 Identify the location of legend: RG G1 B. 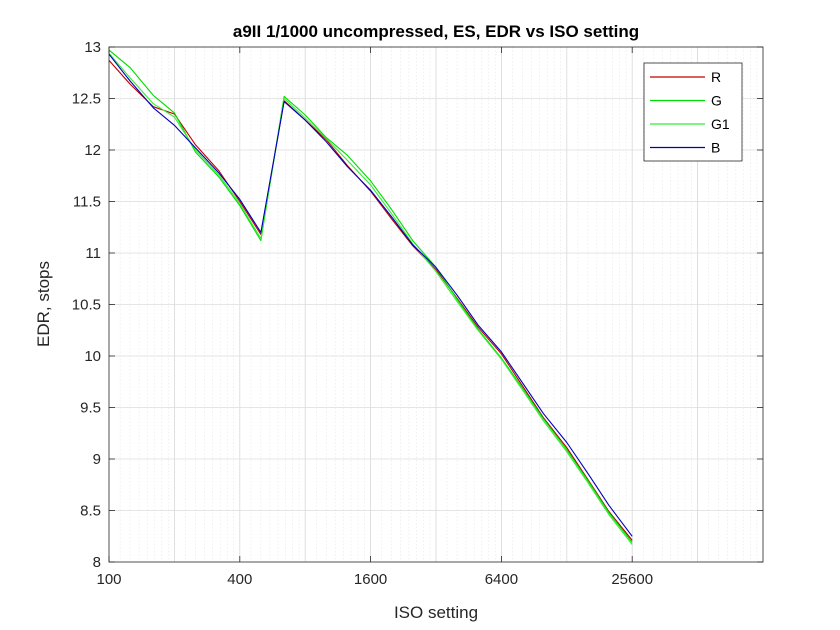
(693, 112).